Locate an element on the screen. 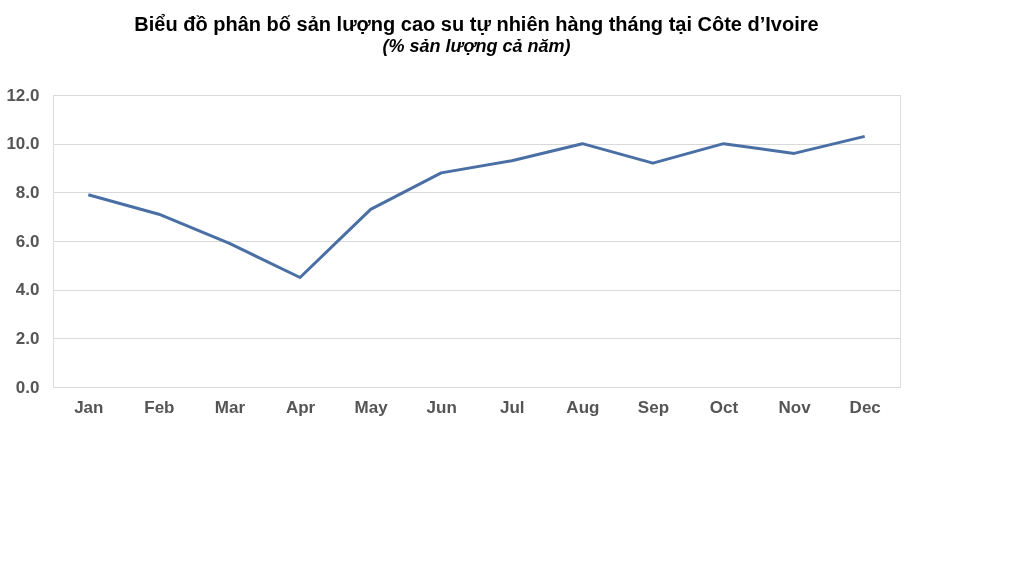  x-tick-label: Nov is located at coordinates (795, 407).